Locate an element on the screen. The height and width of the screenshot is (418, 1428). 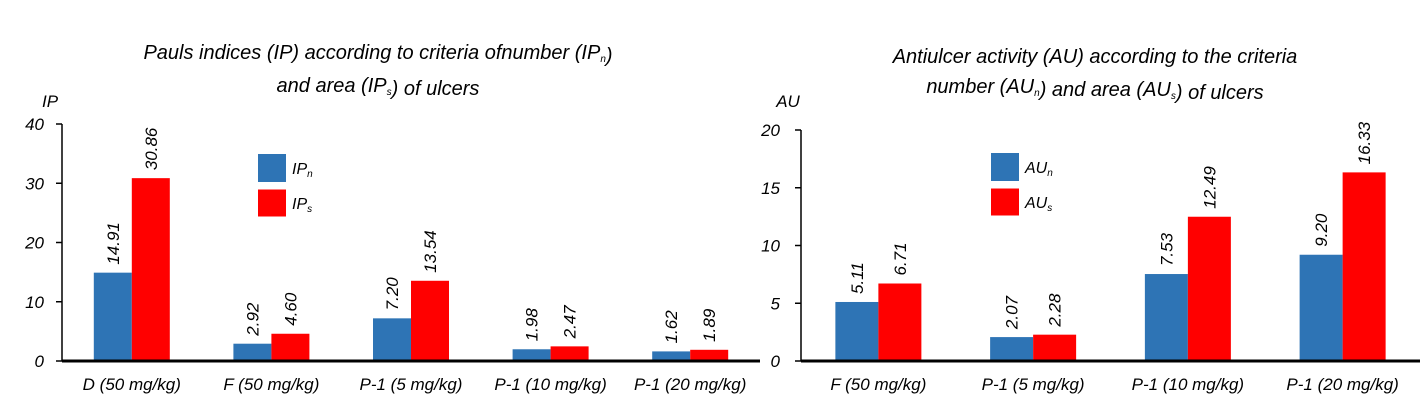
au-category-label: P-1 (5 mg/kg) is located at coordinates (1033, 384).